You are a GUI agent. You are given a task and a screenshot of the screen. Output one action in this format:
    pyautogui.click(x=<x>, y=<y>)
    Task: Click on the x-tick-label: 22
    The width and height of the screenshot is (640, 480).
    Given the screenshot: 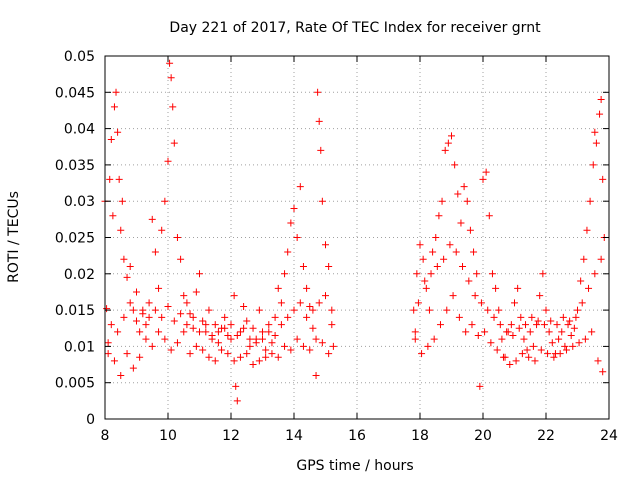 What is the action you would take?
    pyautogui.click(x=546, y=436)
    